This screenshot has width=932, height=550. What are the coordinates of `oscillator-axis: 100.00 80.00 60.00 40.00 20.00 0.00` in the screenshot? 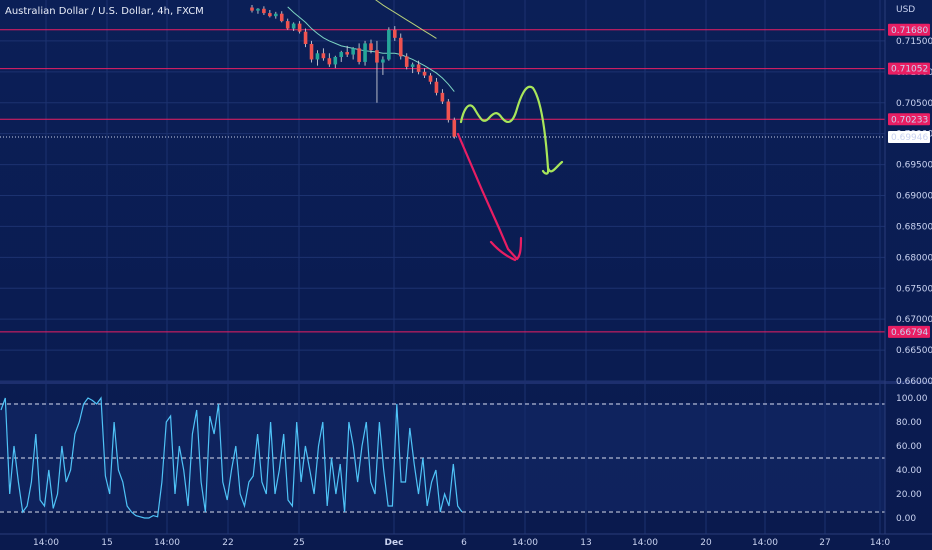 It's located at (912, 459).